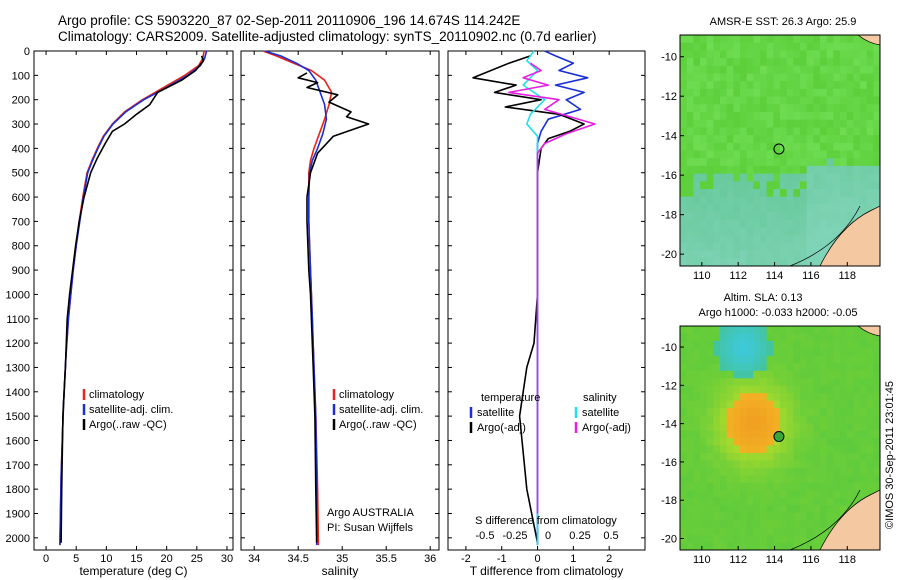 This screenshot has height=580, width=900. What do you see at coordinates (609, 559) in the screenshot?
I see `x-tick-label: 2` at bounding box center [609, 559].